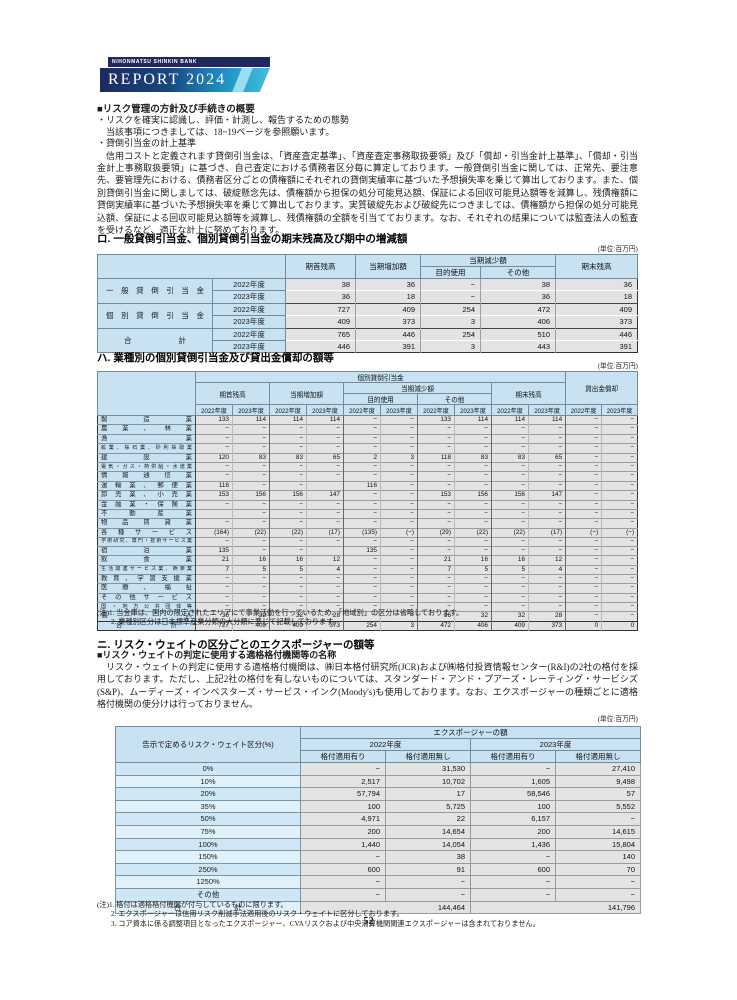  I want to click on industry-table-row: 飲食業 21 16 16 12− −21 16 16 12− −, so click(367, 560).